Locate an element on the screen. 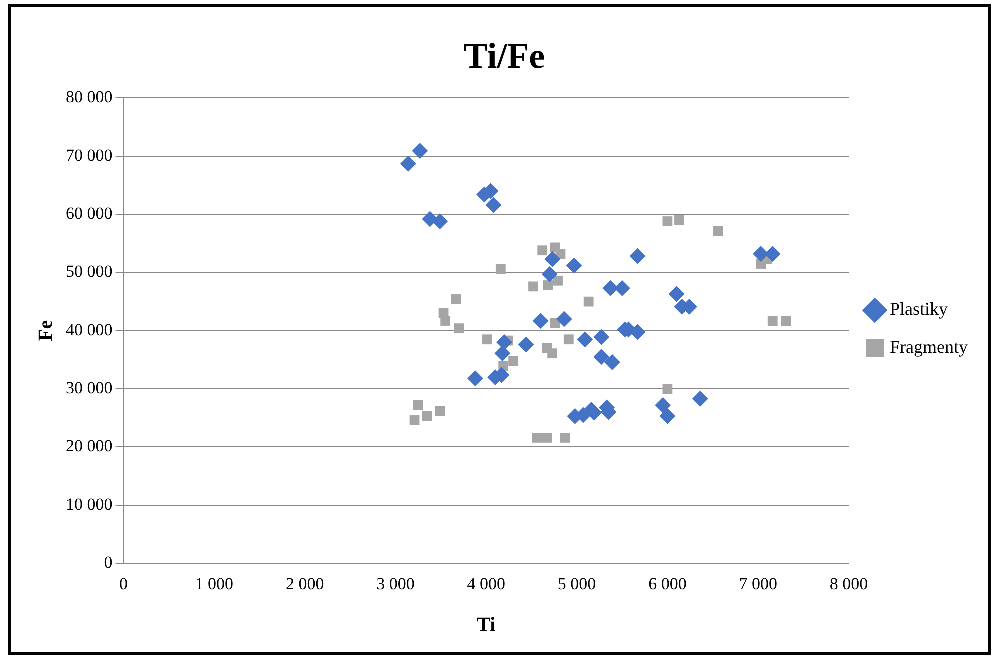 The width and height of the screenshot is (999, 661). y-axis-title: Fe is located at coordinates (46, 331).